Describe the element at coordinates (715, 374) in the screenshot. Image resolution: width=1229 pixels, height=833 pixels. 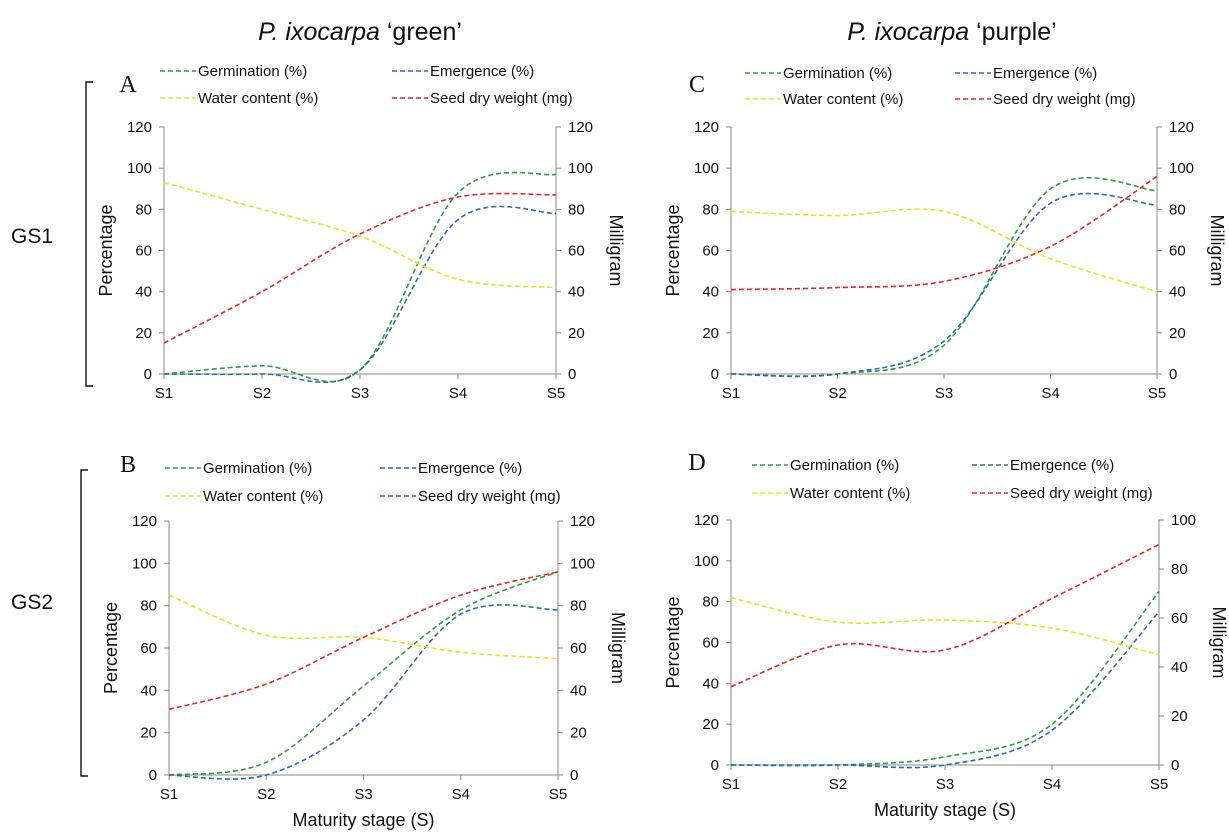
I see `panel-c-y-tick-label: 0` at that location.